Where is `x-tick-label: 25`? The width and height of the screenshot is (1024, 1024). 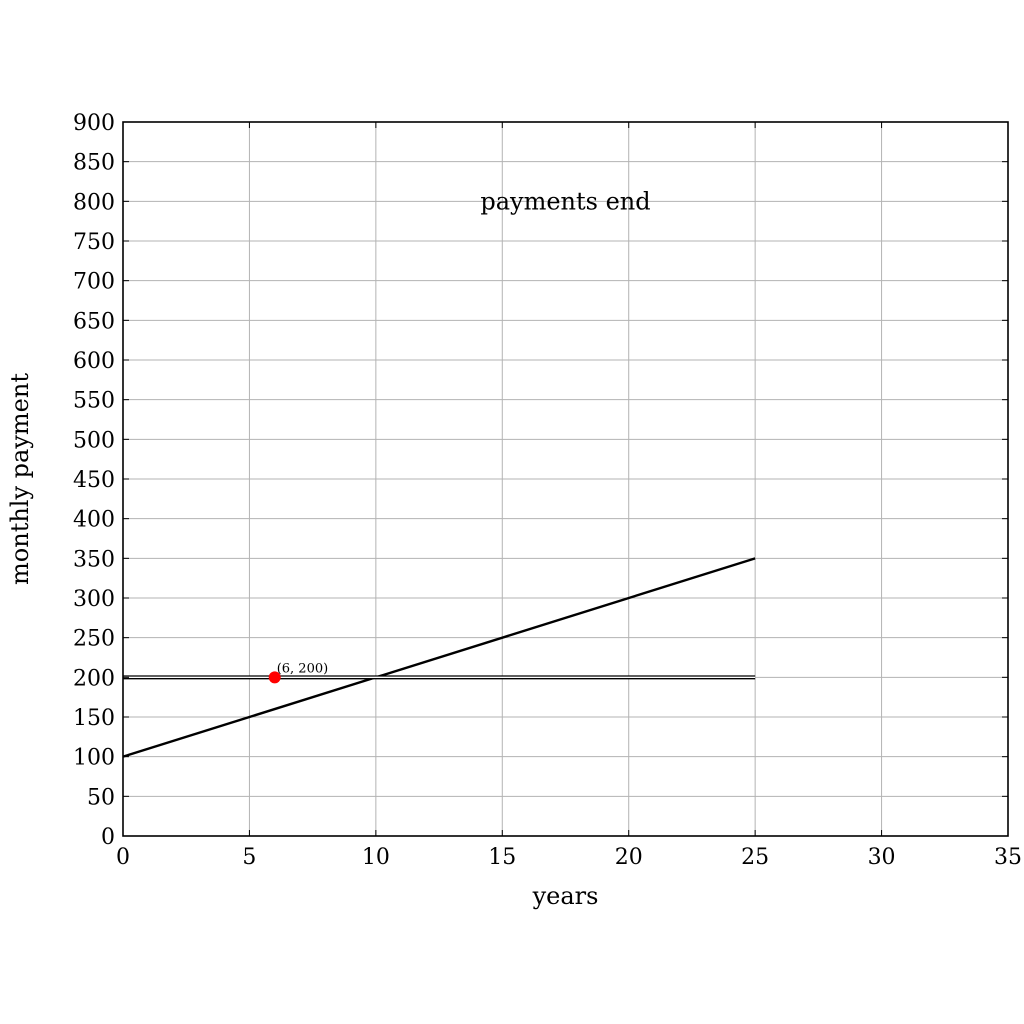 x-tick-label: 25 is located at coordinates (755, 857).